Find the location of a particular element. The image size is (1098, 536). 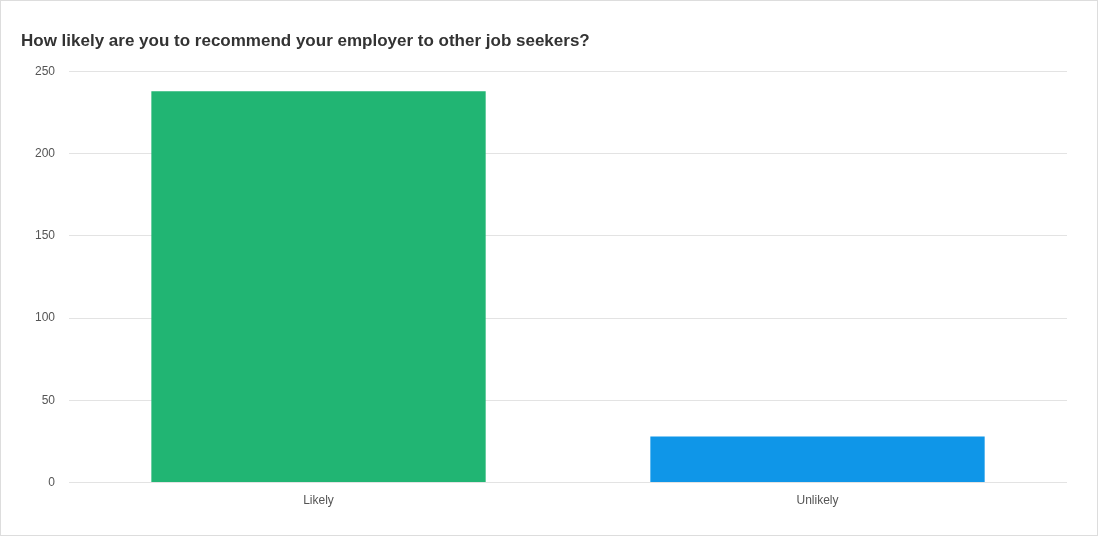

x-tick-label: Unlikely is located at coordinates (817, 500).